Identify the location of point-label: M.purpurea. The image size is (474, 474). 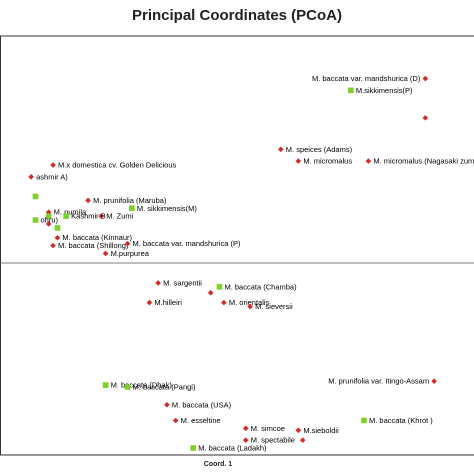
(130, 253).